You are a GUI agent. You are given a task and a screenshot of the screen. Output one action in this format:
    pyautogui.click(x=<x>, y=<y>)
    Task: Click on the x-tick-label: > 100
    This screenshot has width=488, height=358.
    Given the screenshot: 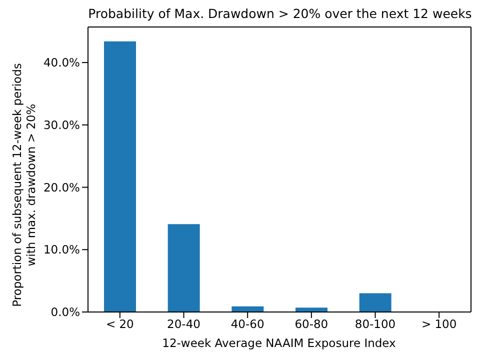 What is the action you would take?
    pyautogui.click(x=439, y=324)
    